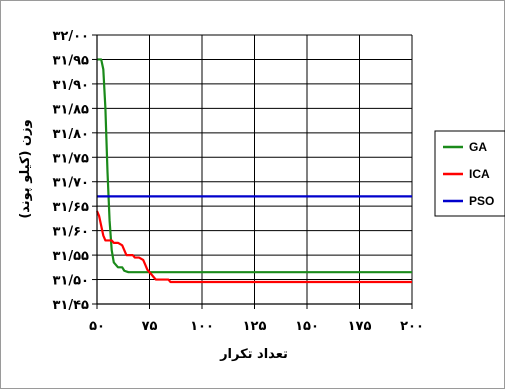  What do you see at coordinates (71, 134) in the screenshot?
I see `y-tick-label: ۳۱/۸۰` at bounding box center [71, 134].